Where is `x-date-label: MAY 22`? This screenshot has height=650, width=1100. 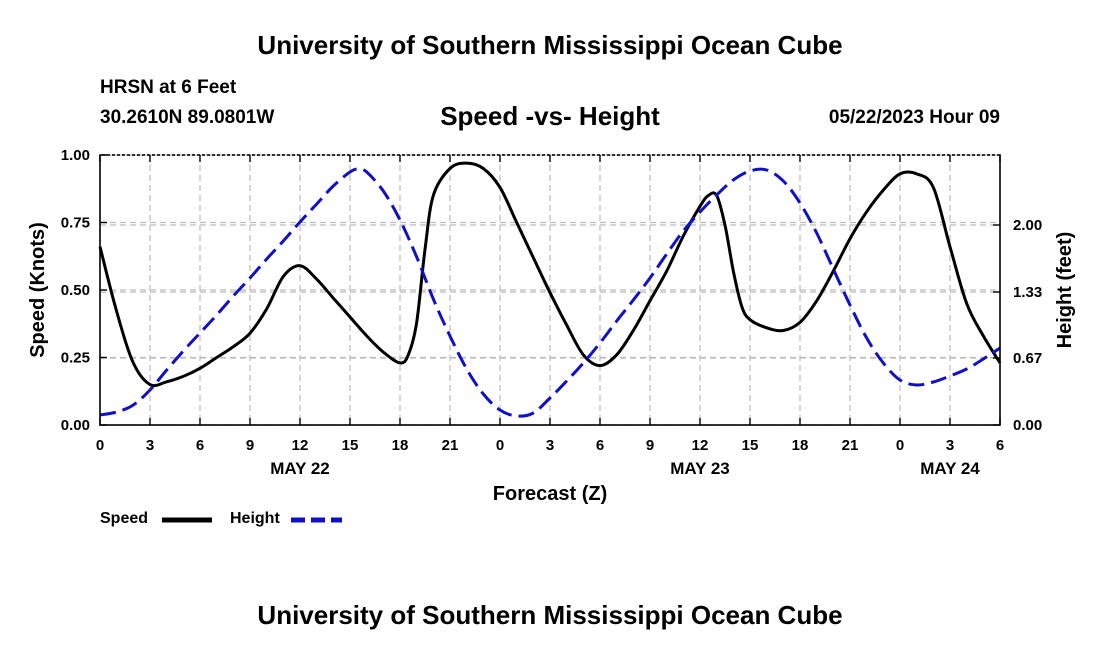
x-date-label: MAY 22 is located at coordinates (300, 468).